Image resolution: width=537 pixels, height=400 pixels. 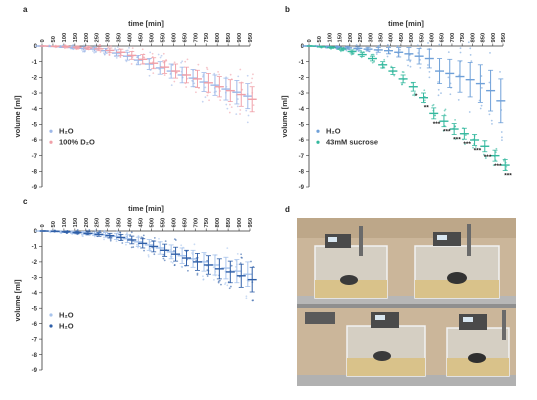 What do you see at coordinates (65, 38) in the screenshot?
I see `x-tick-label: 100` at bounding box center [65, 38].